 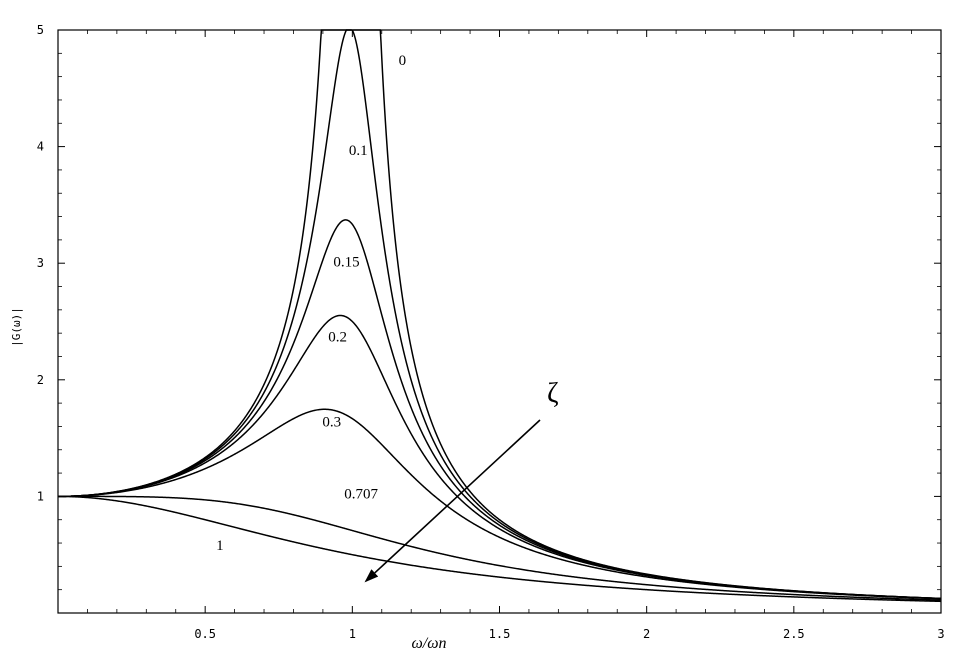 I want to click on curve-label-group: 0 0.1 0.15 0.2 0.3 0.707 1, so click(x=311, y=303).